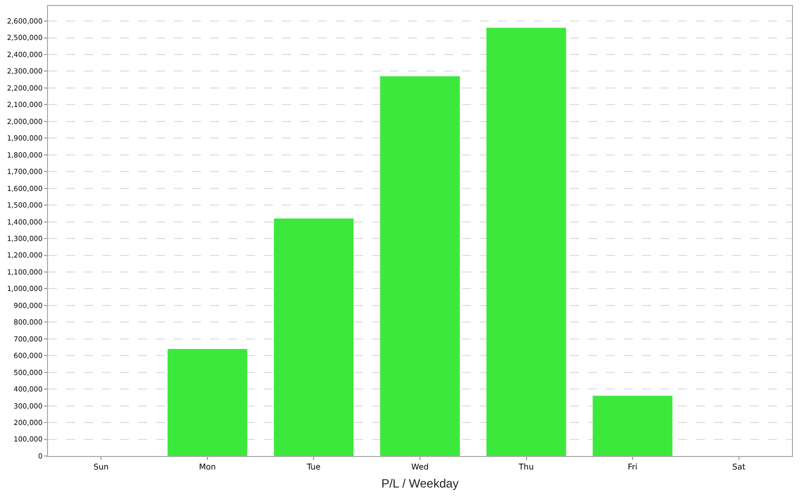  What do you see at coordinates (101, 467) in the screenshot?
I see `x-tick-label: Sun` at bounding box center [101, 467].